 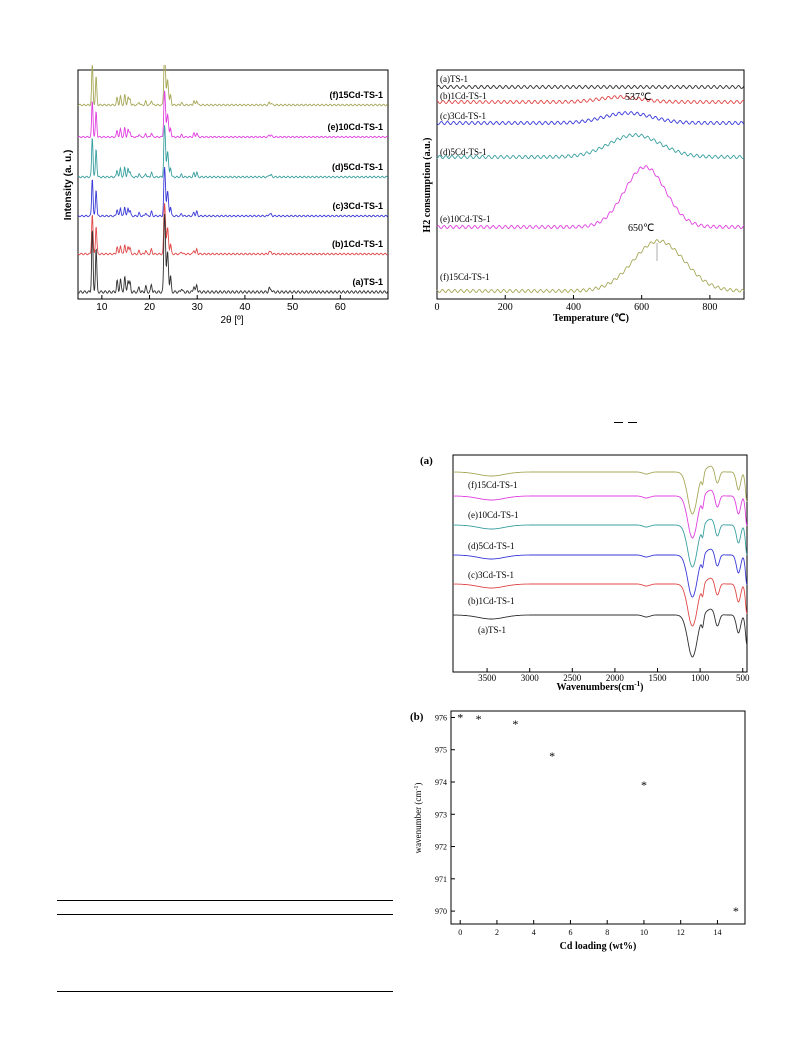 I want to click on tpr-tick-label: 200, so click(x=505, y=307).